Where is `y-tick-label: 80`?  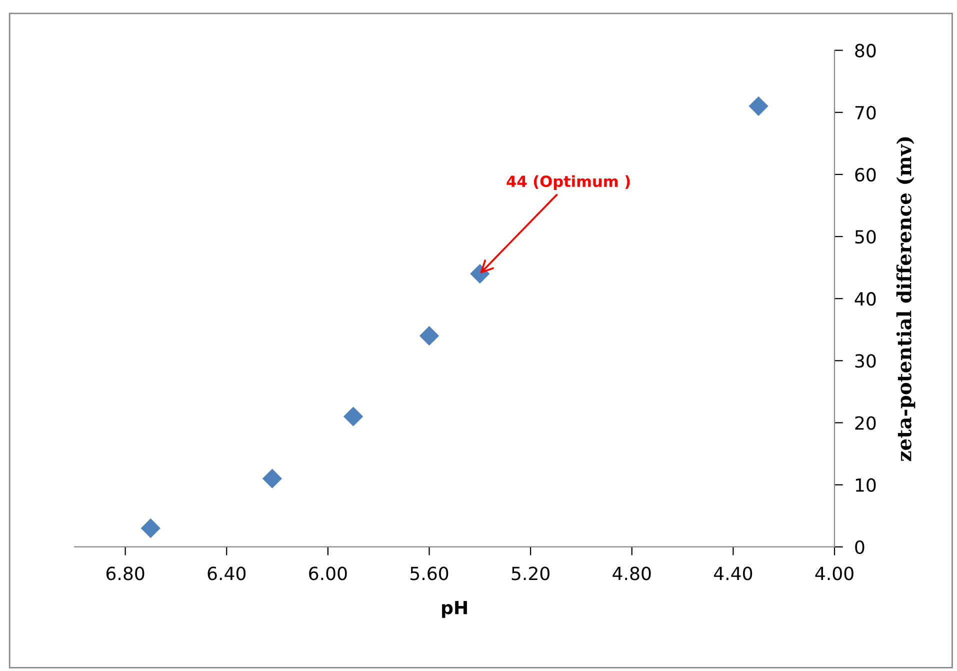 y-tick-label: 80 is located at coordinates (865, 51).